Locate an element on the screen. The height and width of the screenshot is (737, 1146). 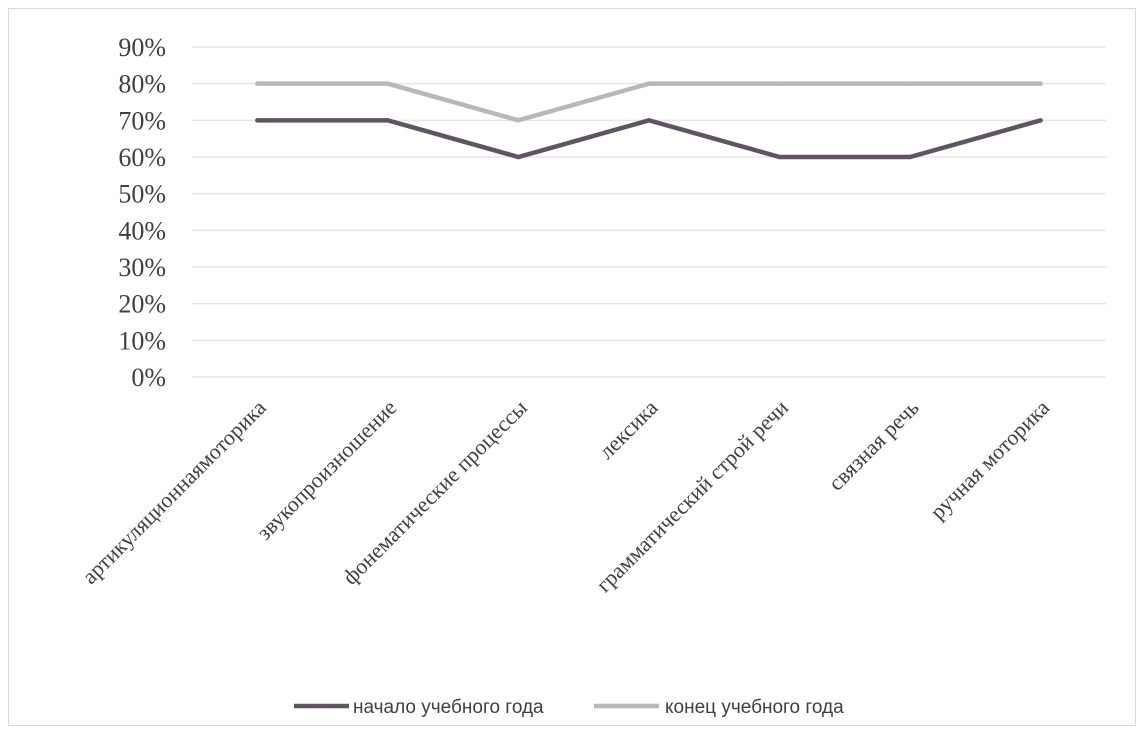
x-category-label: артикуляционнаямоторика is located at coordinates (174, 492).